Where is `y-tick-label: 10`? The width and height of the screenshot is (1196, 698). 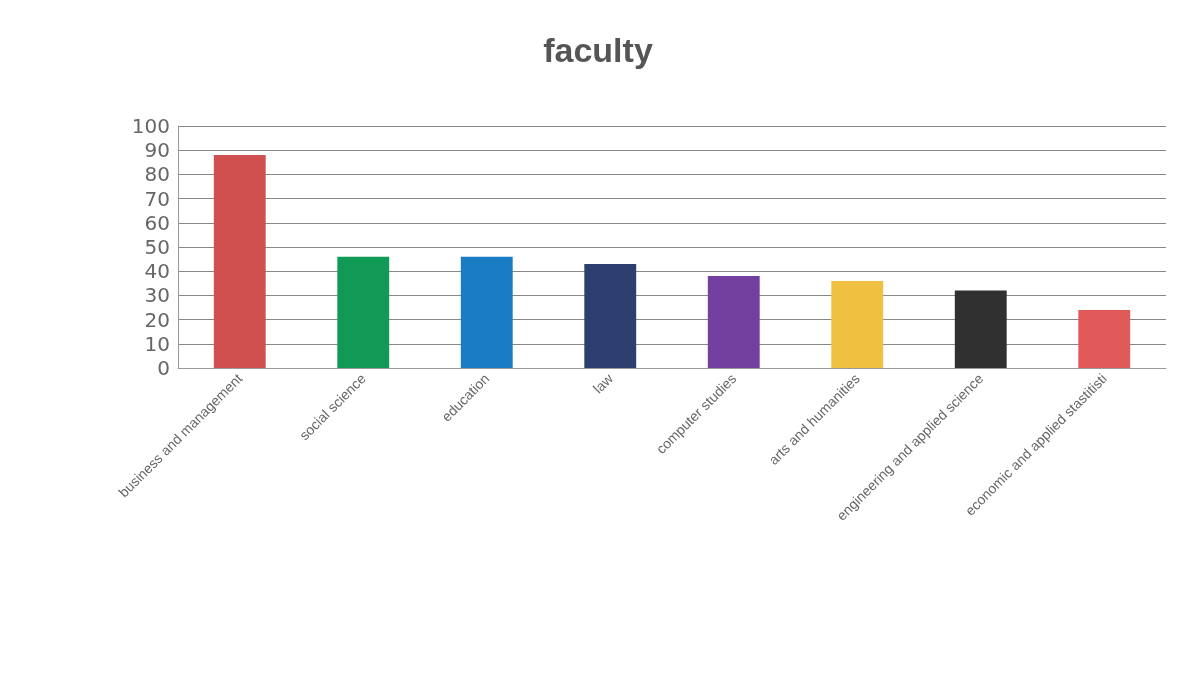 y-tick-label: 10 is located at coordinates (157, 343).